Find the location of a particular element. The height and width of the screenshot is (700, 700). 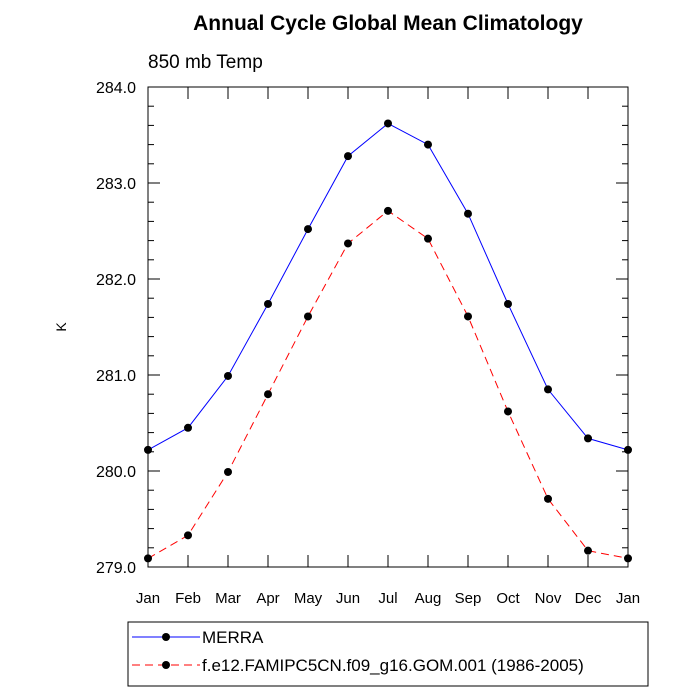

x-tick-label: Aug is located at coordinates (428, 598).